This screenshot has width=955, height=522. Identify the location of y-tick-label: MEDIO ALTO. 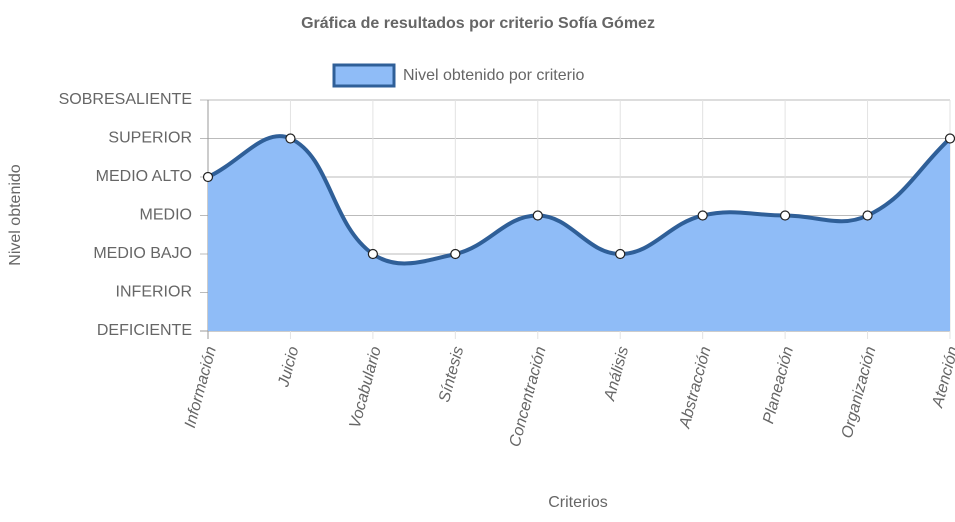
(144, 176).